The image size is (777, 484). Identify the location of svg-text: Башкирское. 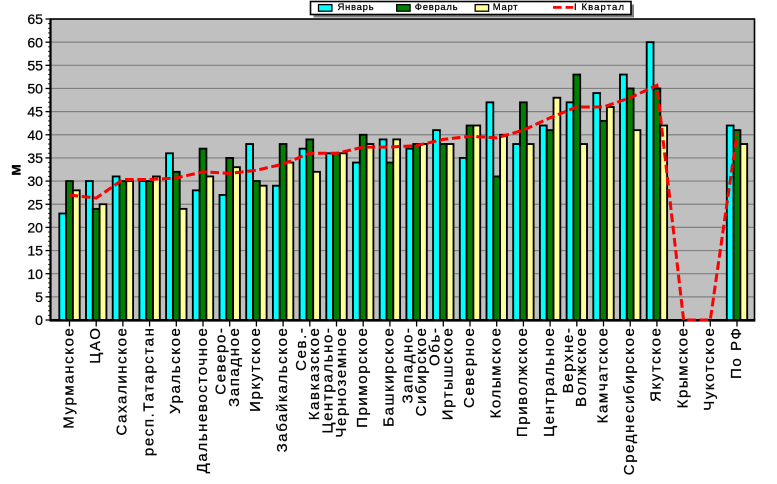
(389, 377).